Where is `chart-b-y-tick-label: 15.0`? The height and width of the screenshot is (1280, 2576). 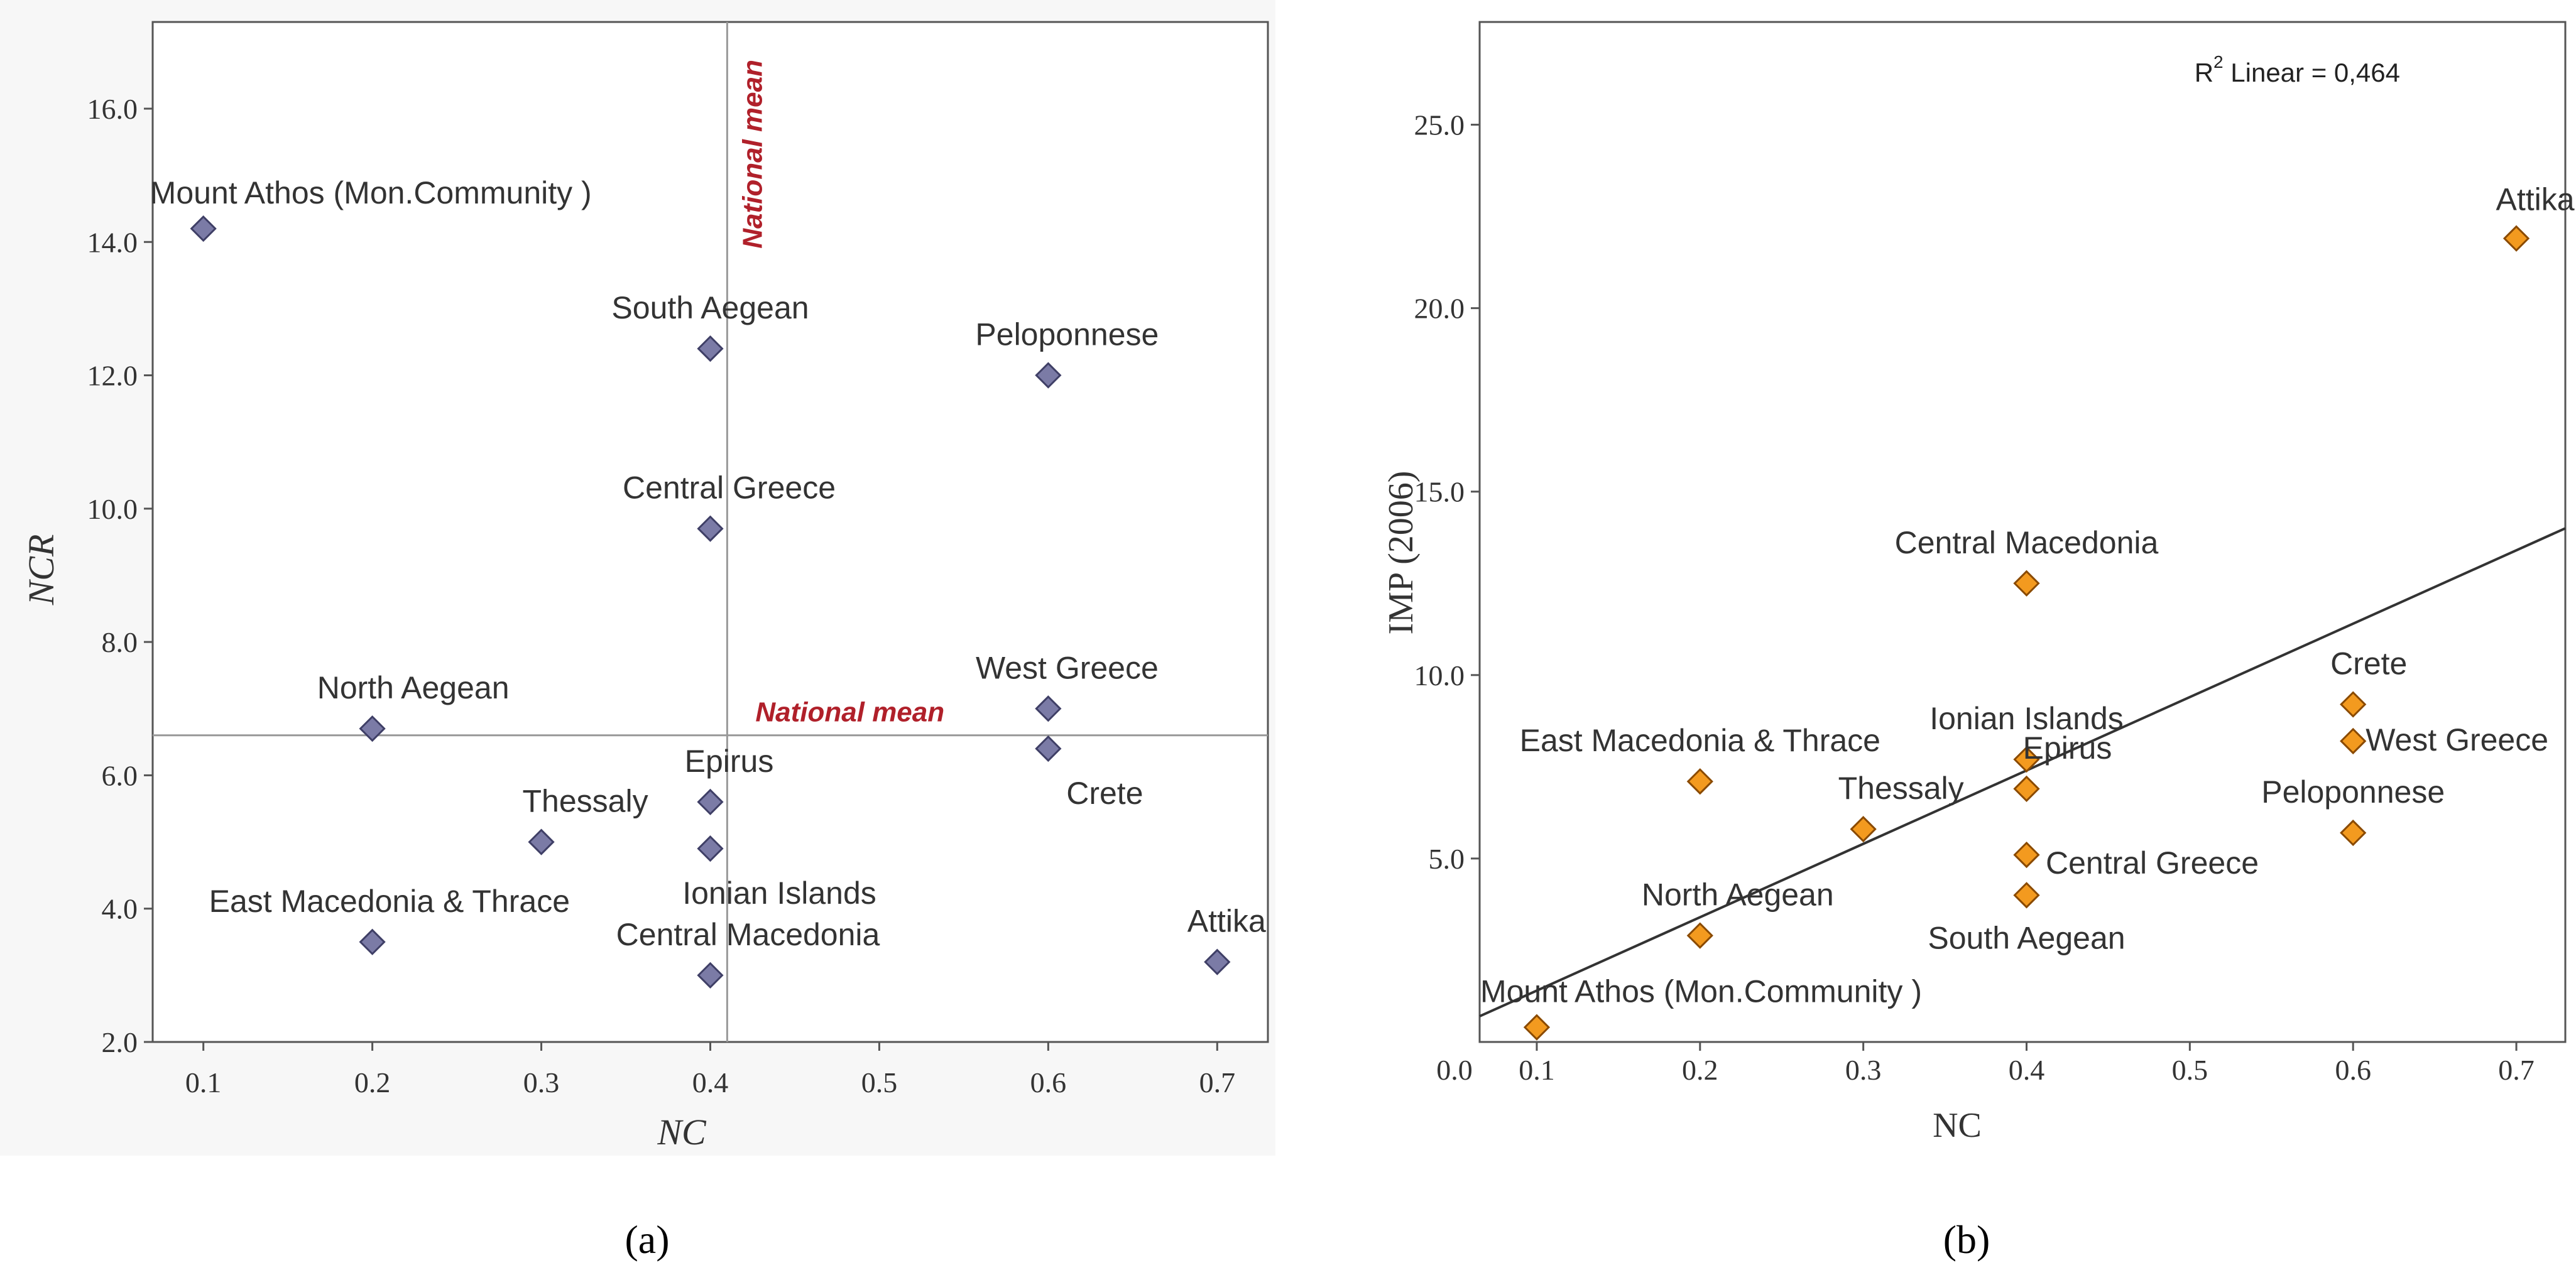
chart-b-y-tick-label: 15.0 is located at coordinates (1439, 492).